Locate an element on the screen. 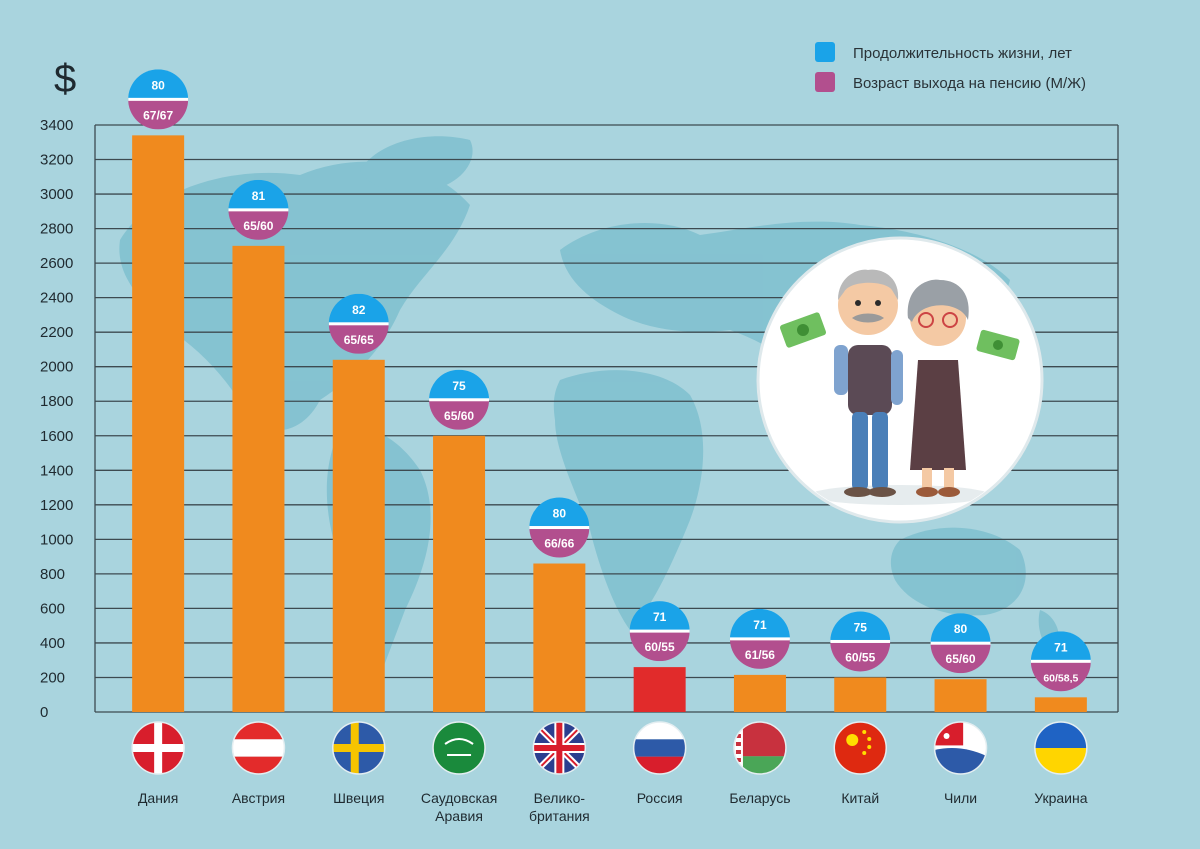 Image resolution: width=1200 pixels, height=849 pixels. legend-swatch-retirement is located at coordinates (825, 82).